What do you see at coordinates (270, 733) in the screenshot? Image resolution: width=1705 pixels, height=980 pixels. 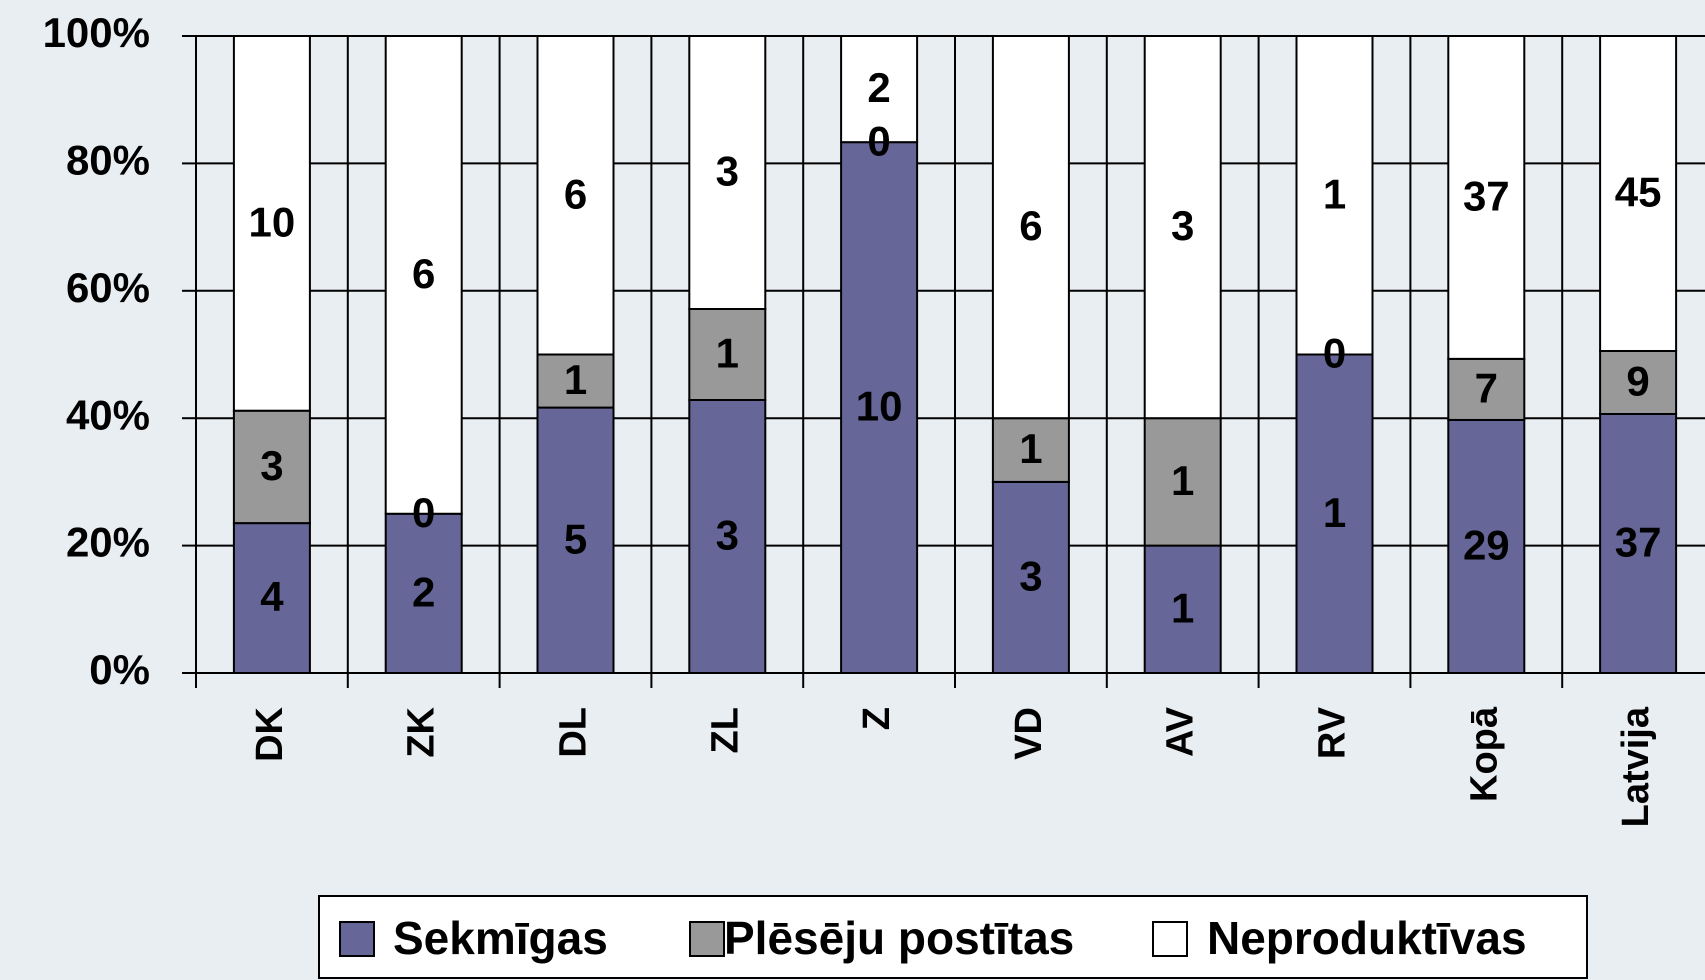 I see `x-tick-label: DK` at bounding box center [270, 733].